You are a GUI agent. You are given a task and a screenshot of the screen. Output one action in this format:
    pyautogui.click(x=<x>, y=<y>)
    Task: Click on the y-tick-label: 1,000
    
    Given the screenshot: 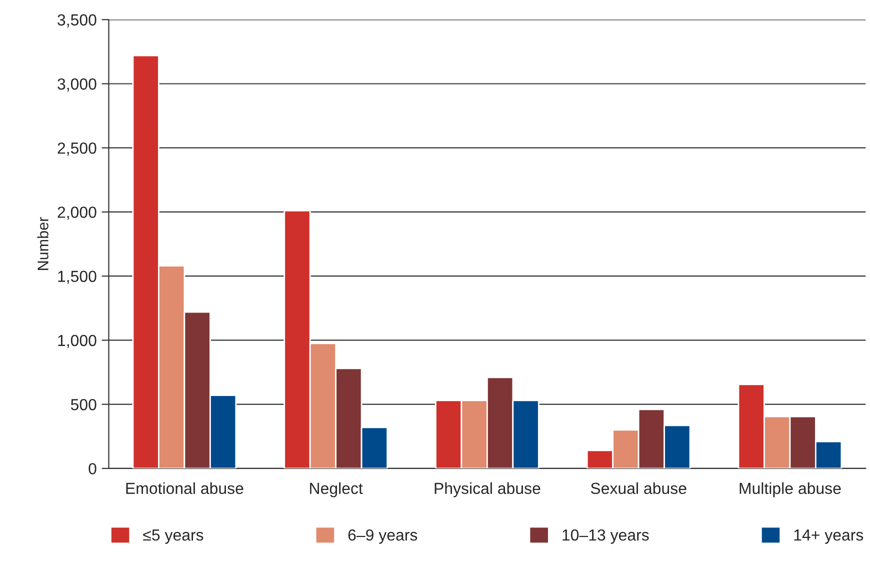 What is the action you would take?
    pyautogui.click(x=77, y=341)
    